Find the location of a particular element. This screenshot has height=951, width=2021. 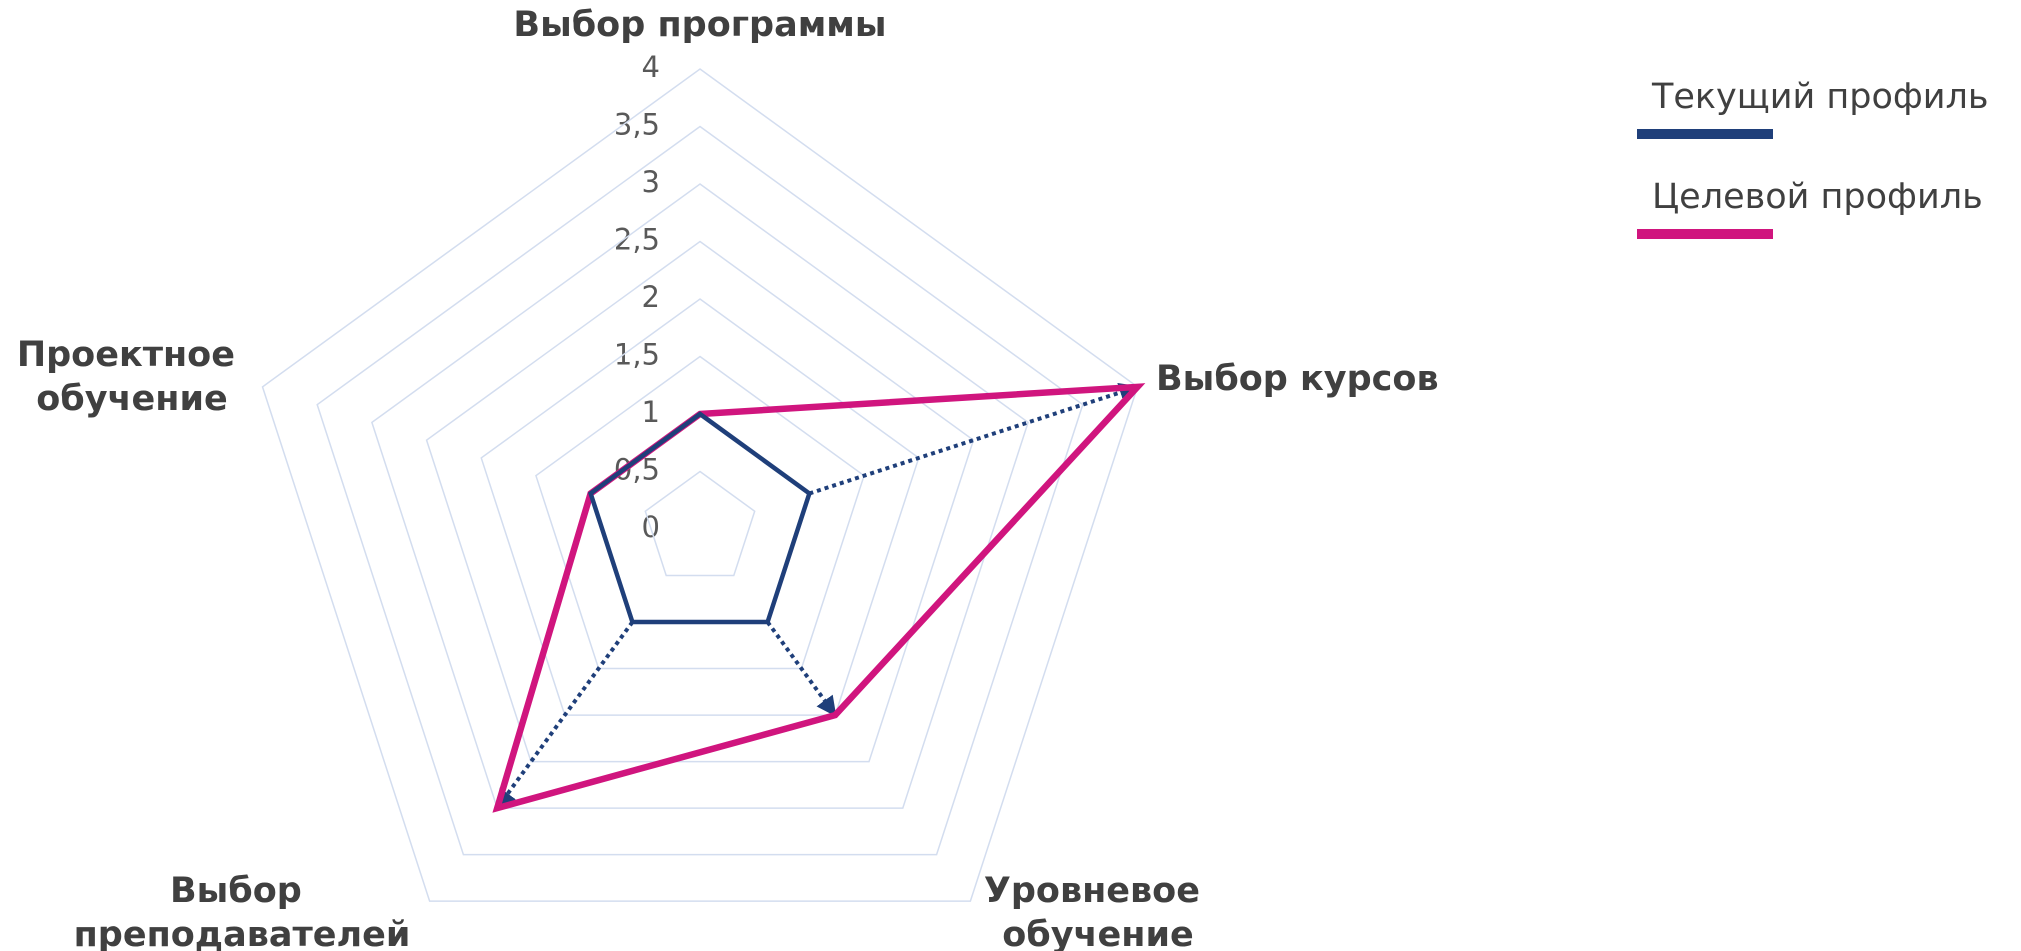

r-tick-label: 1,5 is located at coordinates (637, 355).